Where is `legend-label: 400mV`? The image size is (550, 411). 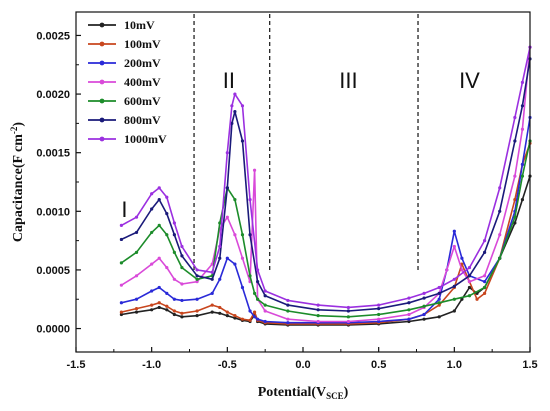
legend-label: 400mV is located at coordinates (142, 82).